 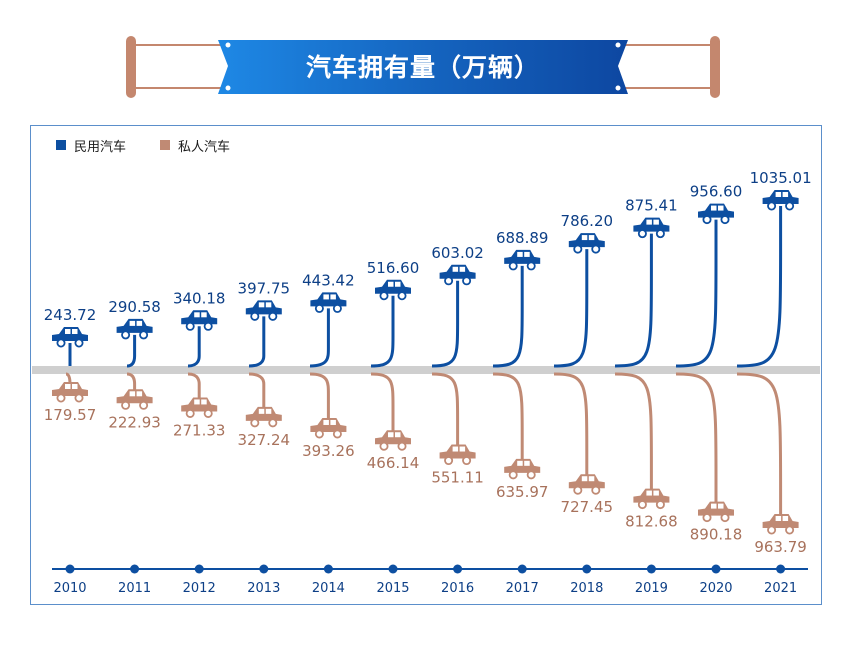 I want to click on private-value-label: 271.33, so click(x=199, y=430).